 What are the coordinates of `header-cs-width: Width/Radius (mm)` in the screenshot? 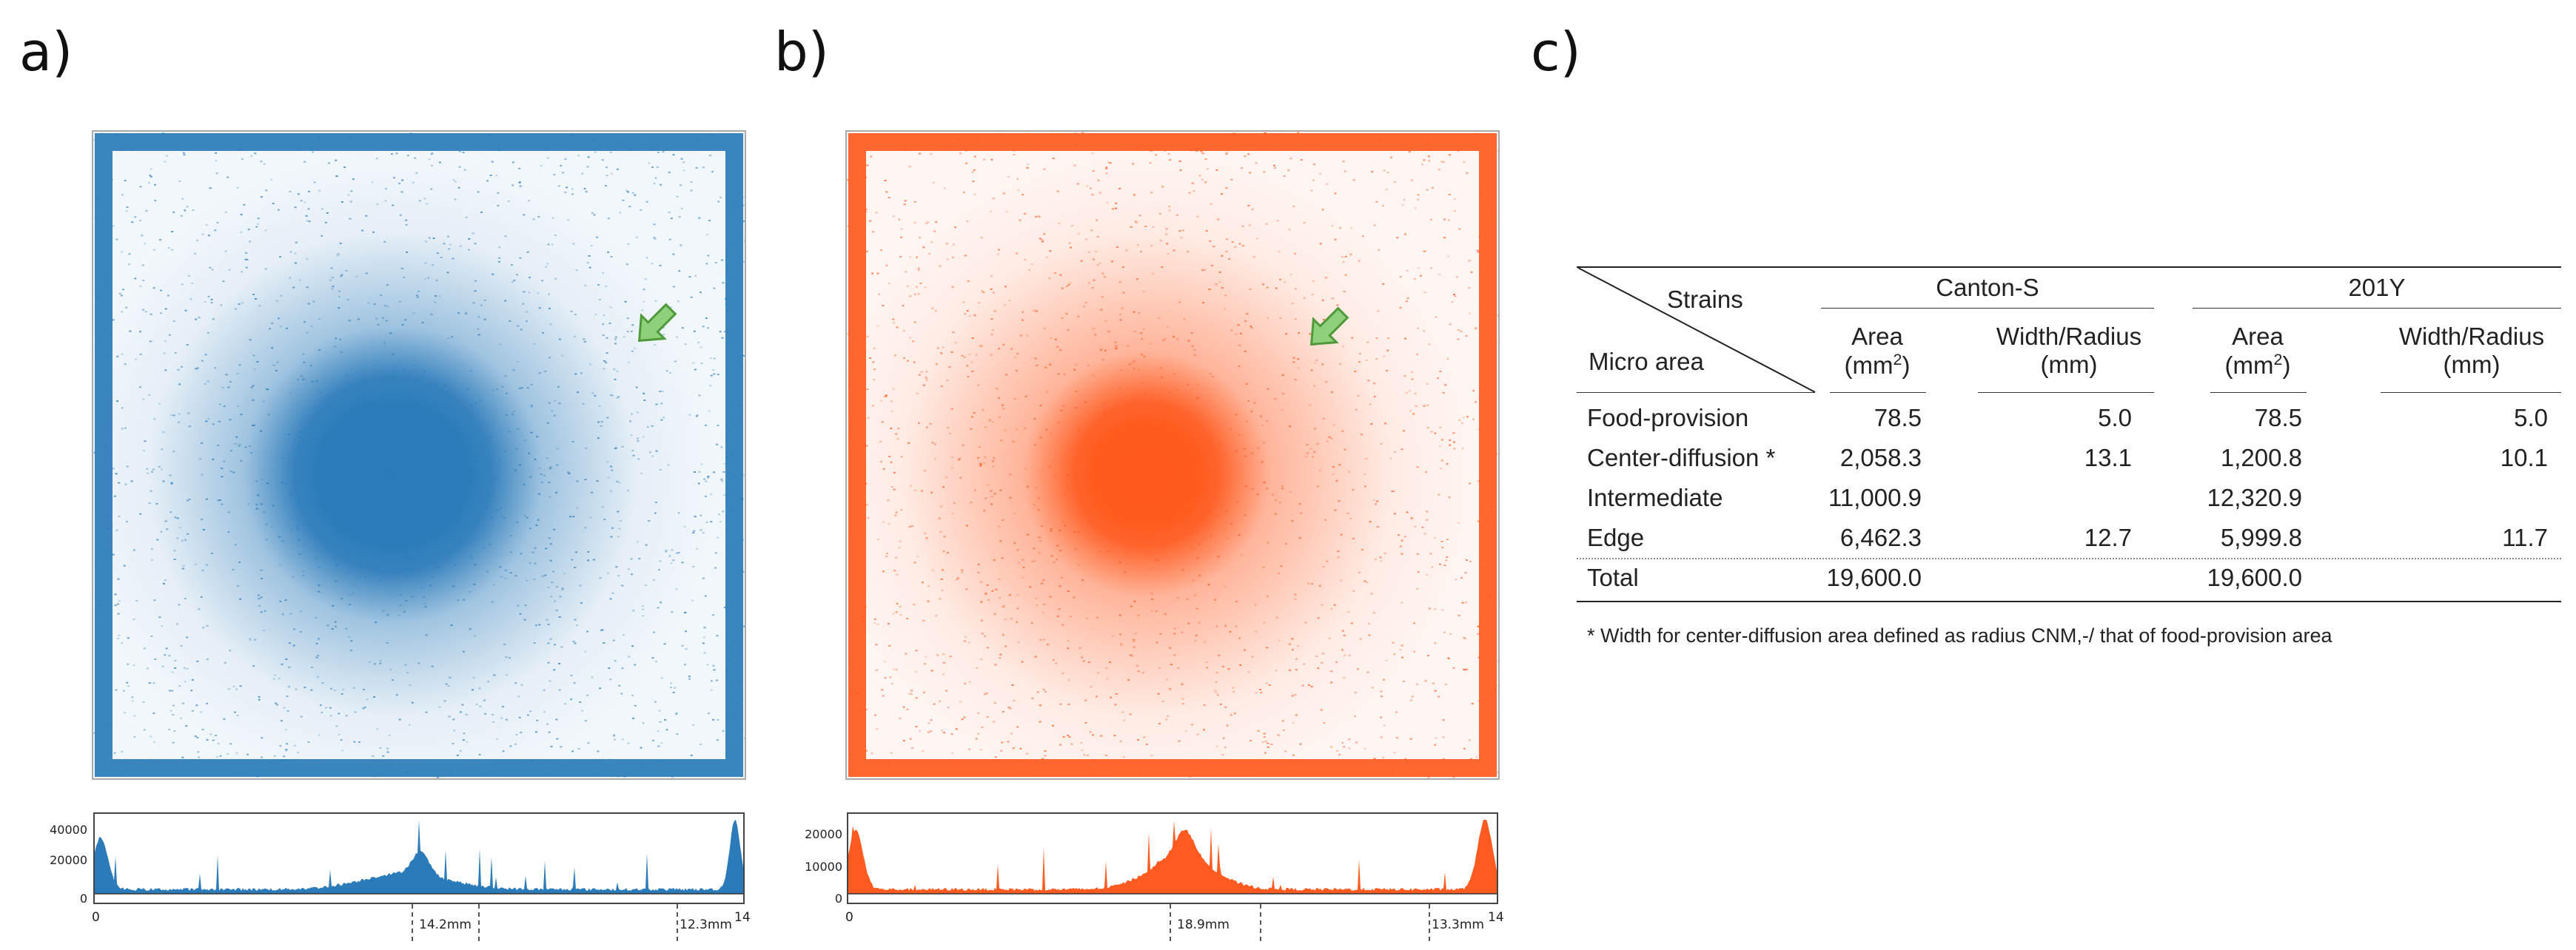 It's located at (2068, 351).